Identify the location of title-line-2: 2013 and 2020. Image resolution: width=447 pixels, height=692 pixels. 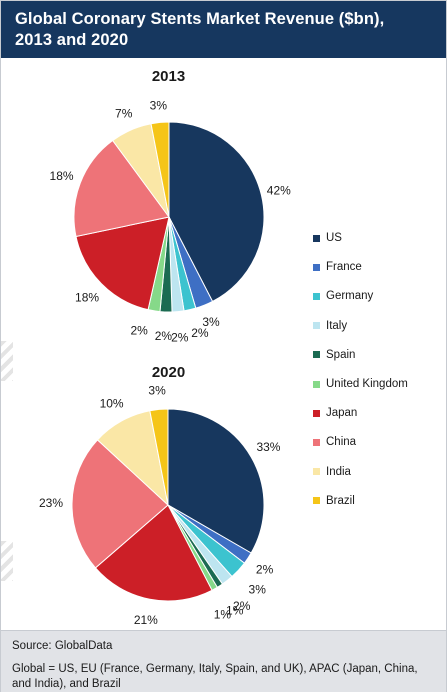
(72, 40).